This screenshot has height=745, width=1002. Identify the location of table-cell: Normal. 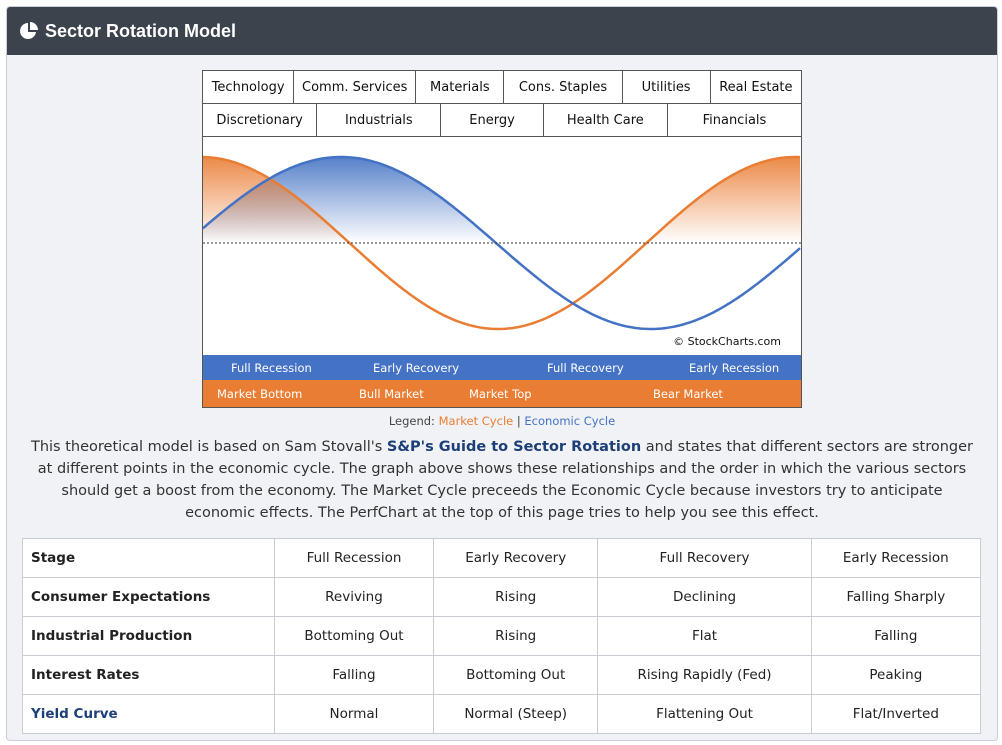
(354, 714).